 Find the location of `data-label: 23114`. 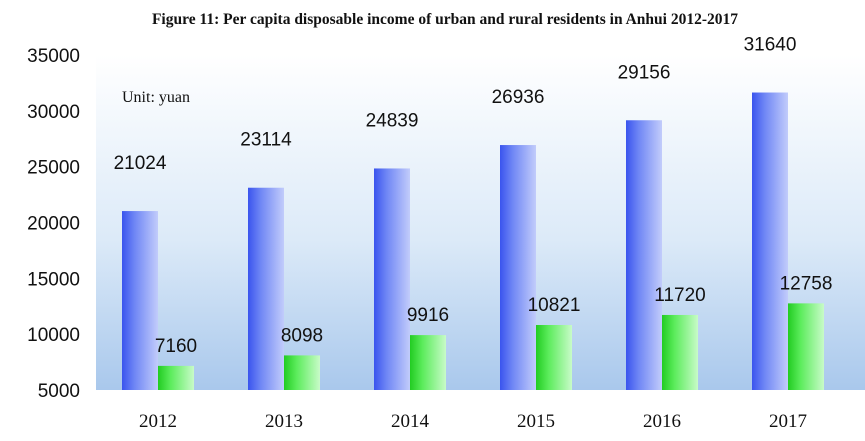

data-label: 23114 is located at coordinates (266, 140).